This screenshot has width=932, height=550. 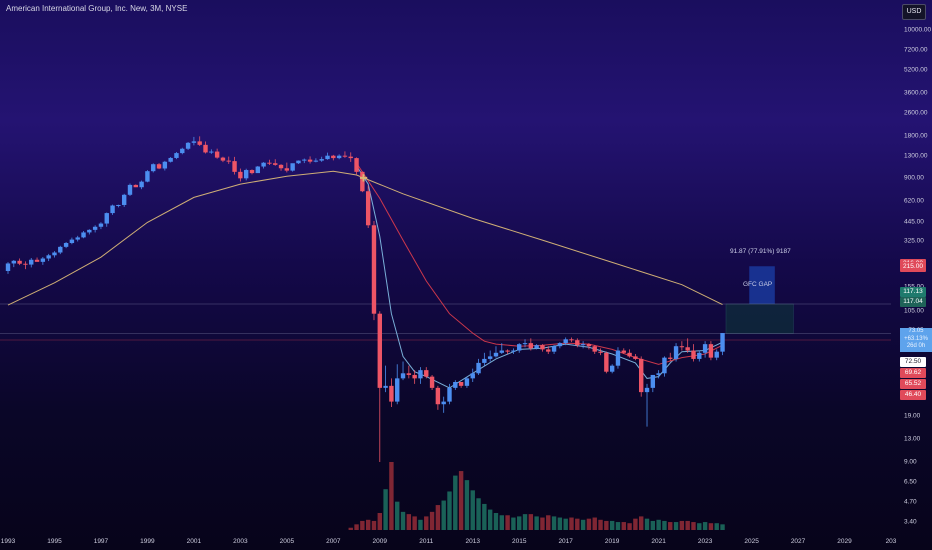 I want to click on current-price: 73.05, so click(x=916, y=331).